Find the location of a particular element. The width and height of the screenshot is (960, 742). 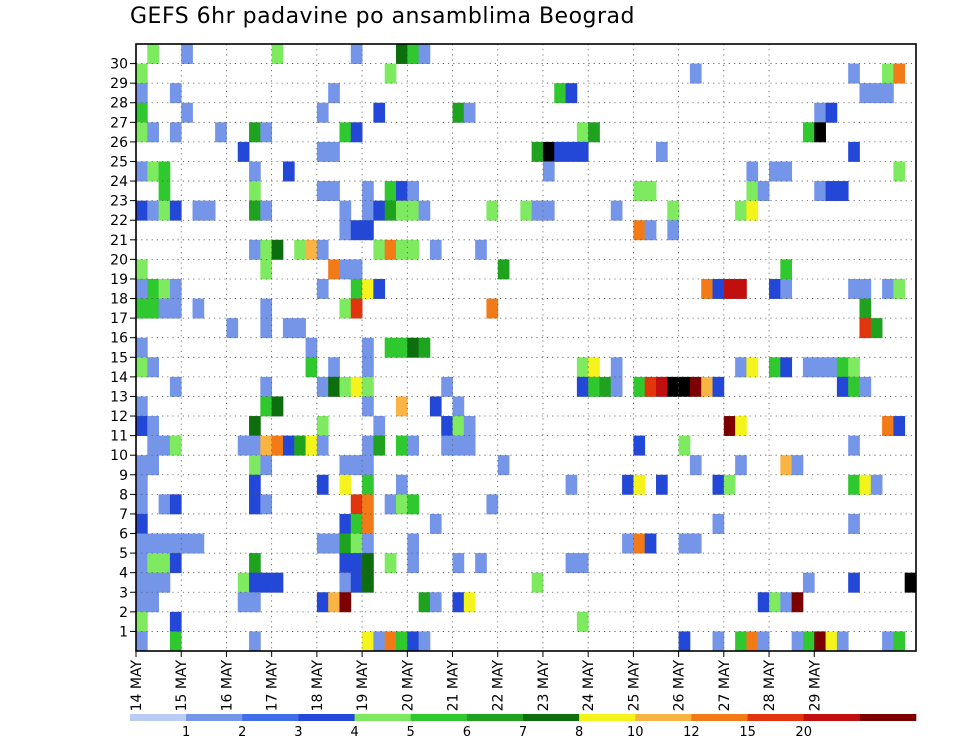

x-tick-label: 15 MAY is located at coordinates (182, 686).